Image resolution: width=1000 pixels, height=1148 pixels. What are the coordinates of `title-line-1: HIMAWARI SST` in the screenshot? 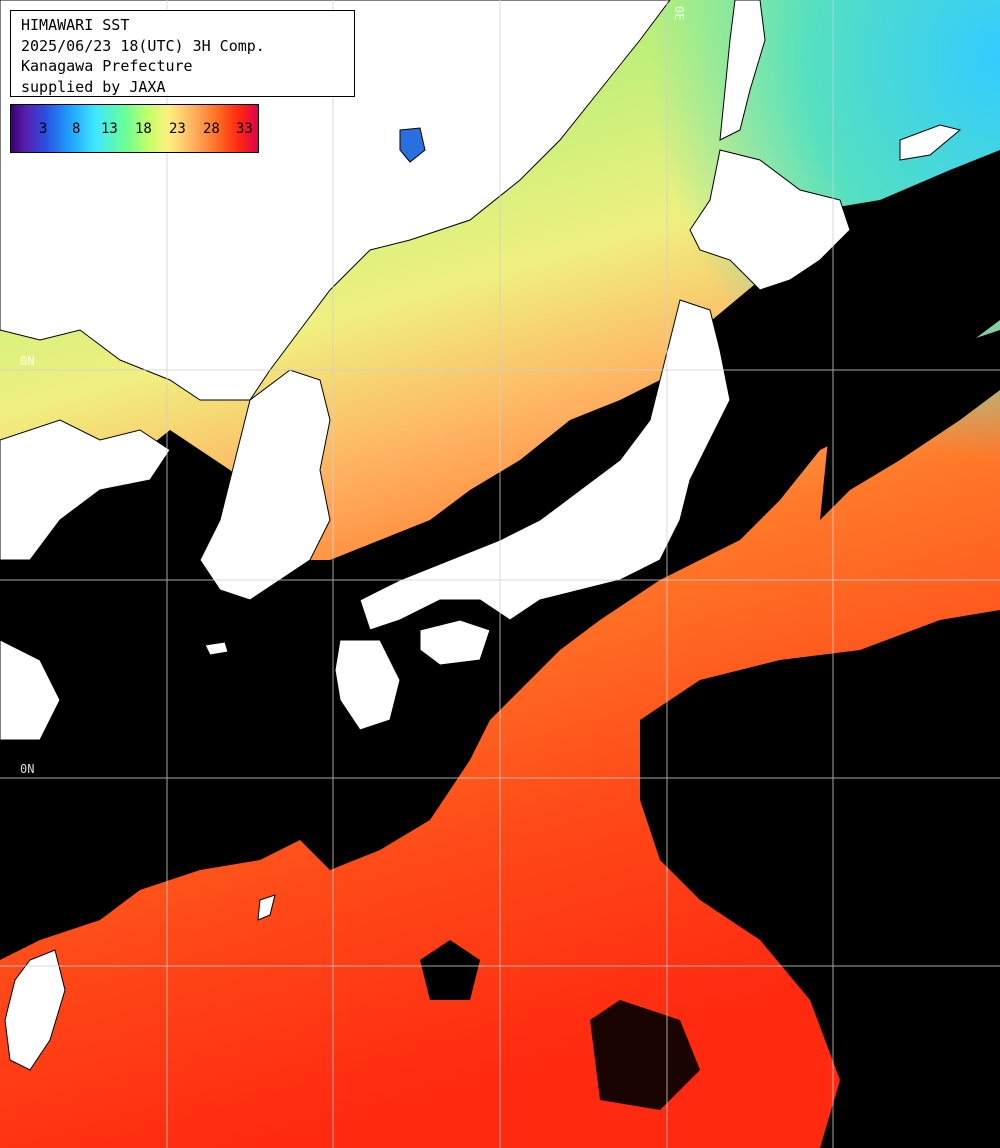 It's located at (75, 25).